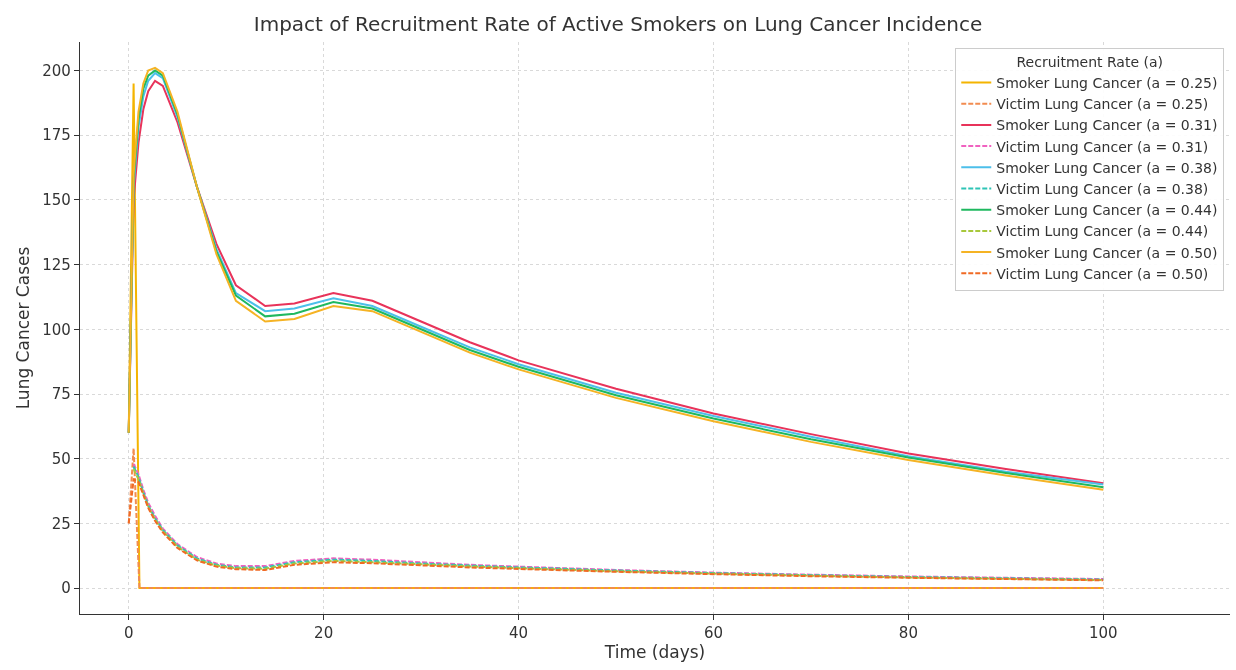  Describe the element at coordinates (519, 633) in the screenshot. I see `x-tick-label: 40` at that location.